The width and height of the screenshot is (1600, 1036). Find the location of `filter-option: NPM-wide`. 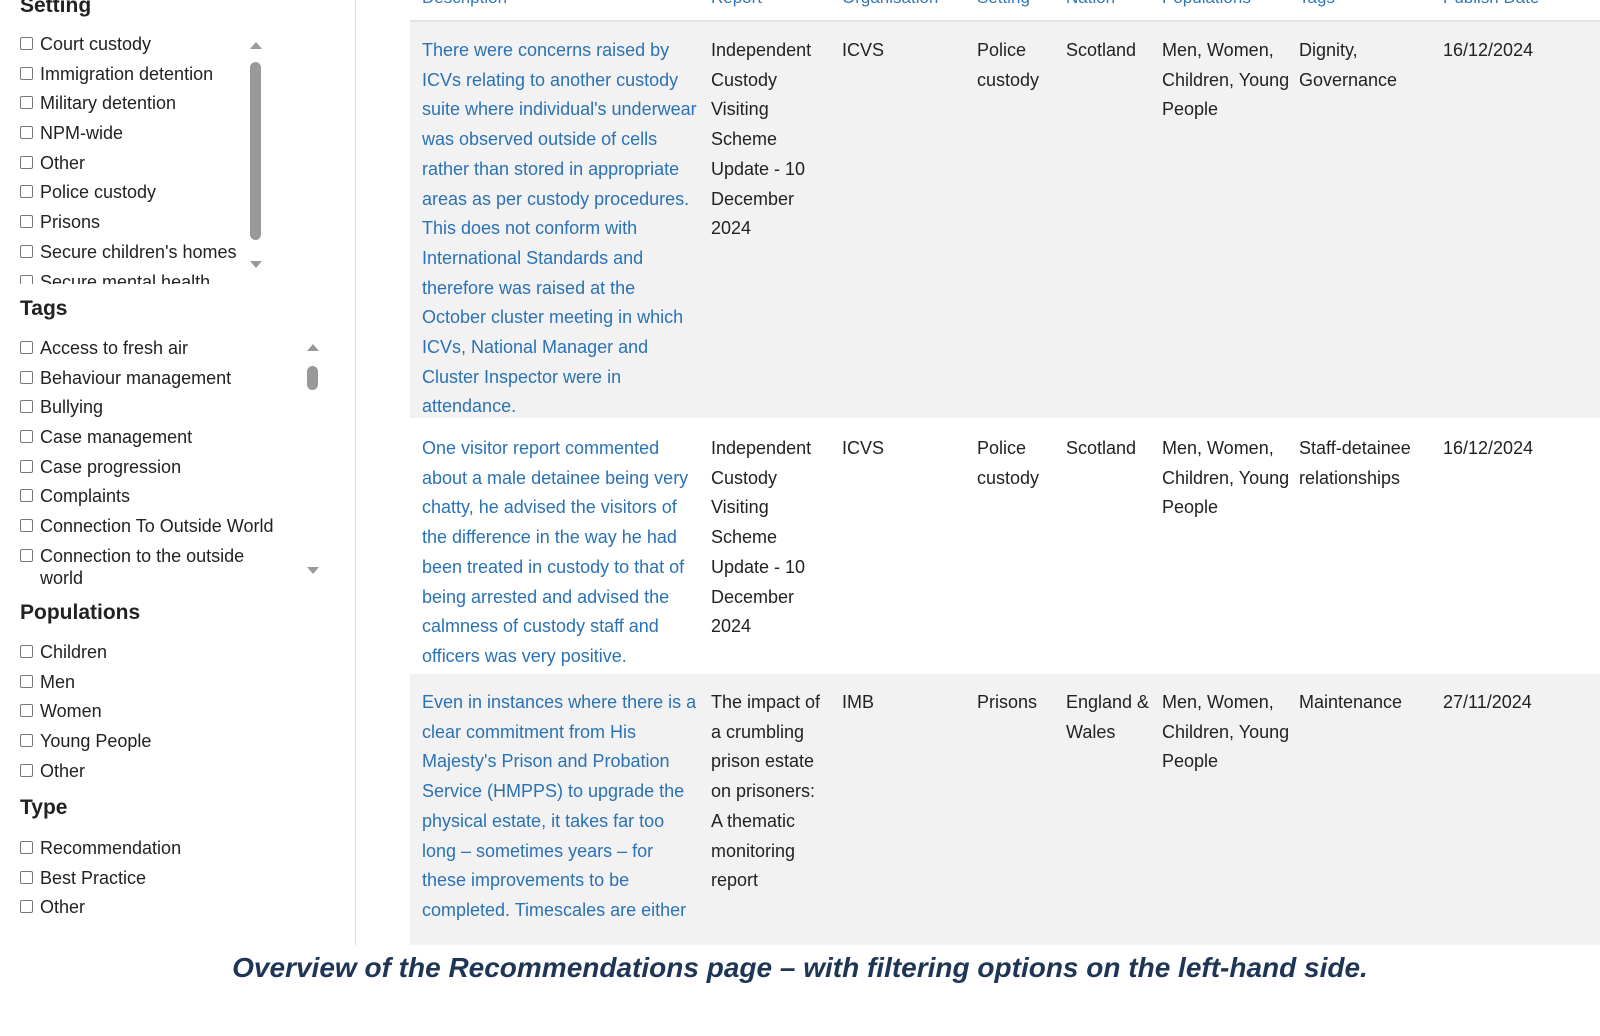

filter-option: NPM-wide is located at coordinates (135, 138).